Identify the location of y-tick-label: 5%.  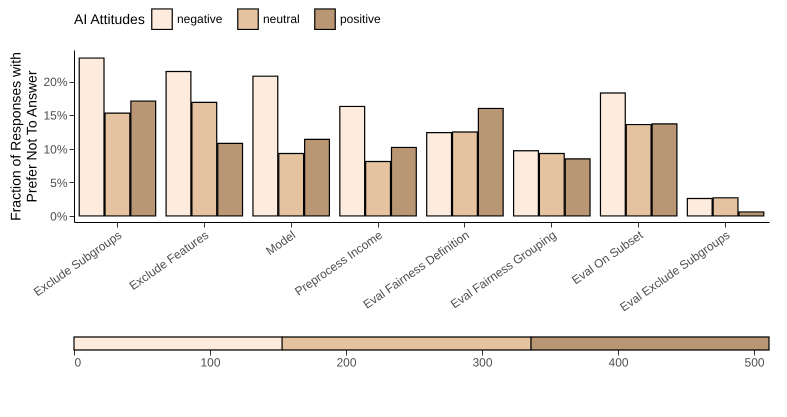
(59, 183).